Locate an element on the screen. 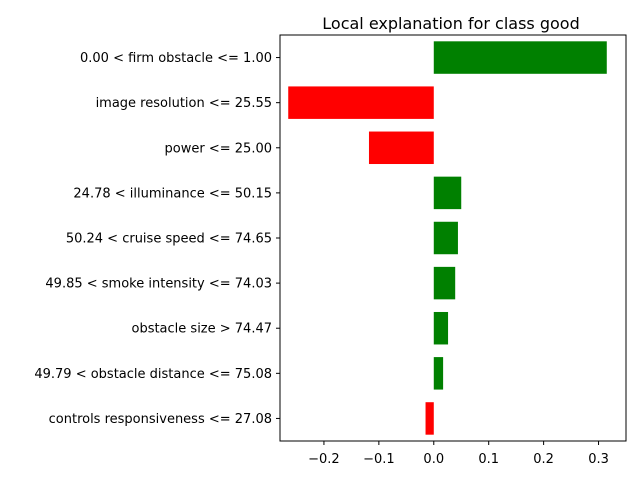  x-tick-label: −0.2 is located at coordinates (324, 459).